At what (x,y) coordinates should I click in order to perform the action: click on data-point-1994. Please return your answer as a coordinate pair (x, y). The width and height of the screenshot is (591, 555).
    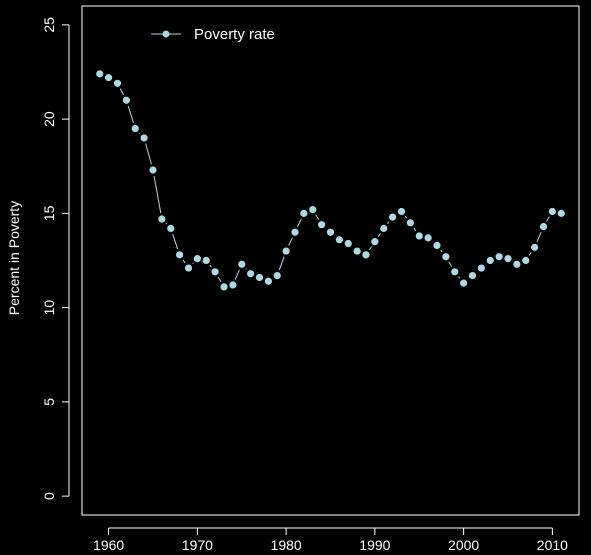
    Looking at the image, I should click on (410, 223).